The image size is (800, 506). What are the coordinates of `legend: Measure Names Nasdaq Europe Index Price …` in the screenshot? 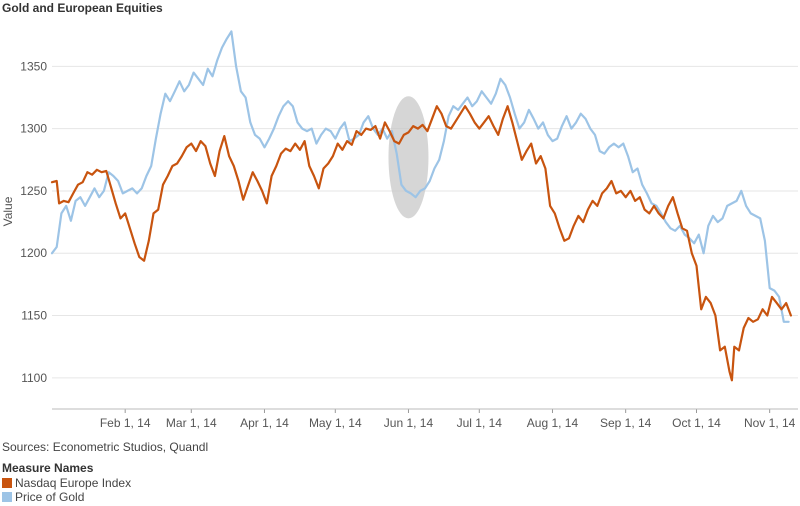 It's located at (66, 482).